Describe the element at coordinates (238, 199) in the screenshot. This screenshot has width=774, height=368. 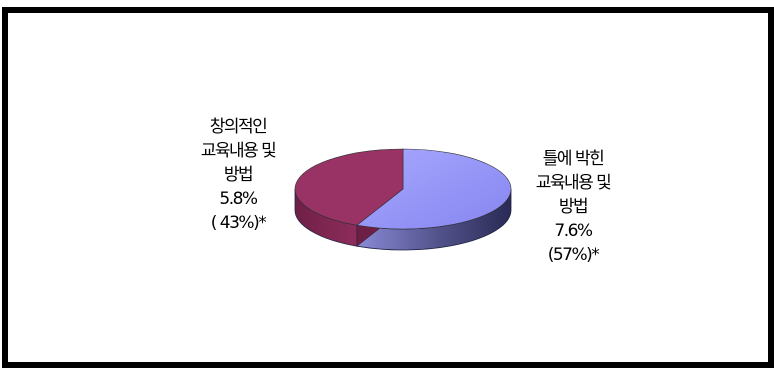
I see `slice-value-label: 5.8%` at that location.